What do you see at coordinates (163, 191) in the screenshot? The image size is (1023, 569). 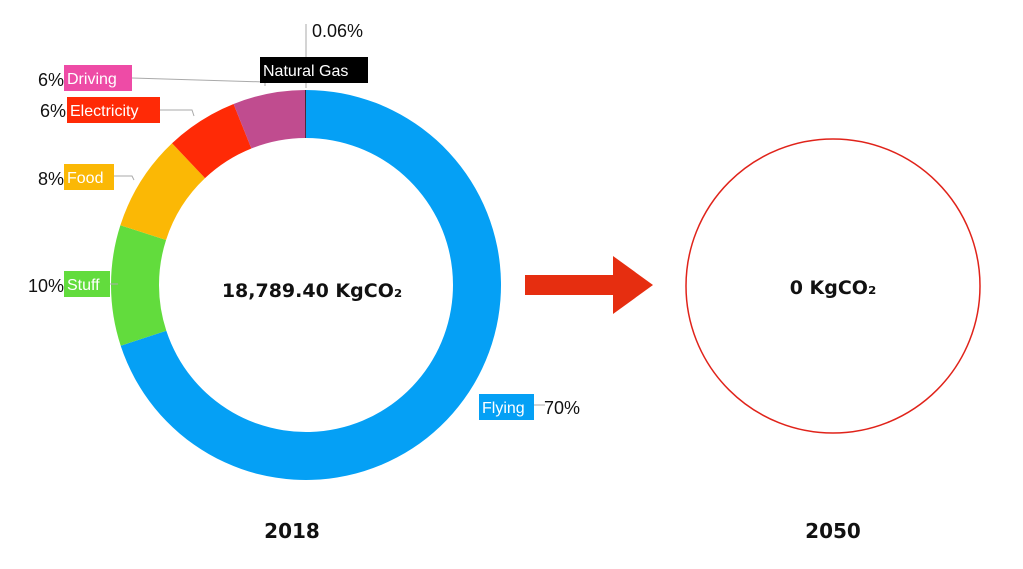 I see `slice-food` at bounding box center [163, 191].